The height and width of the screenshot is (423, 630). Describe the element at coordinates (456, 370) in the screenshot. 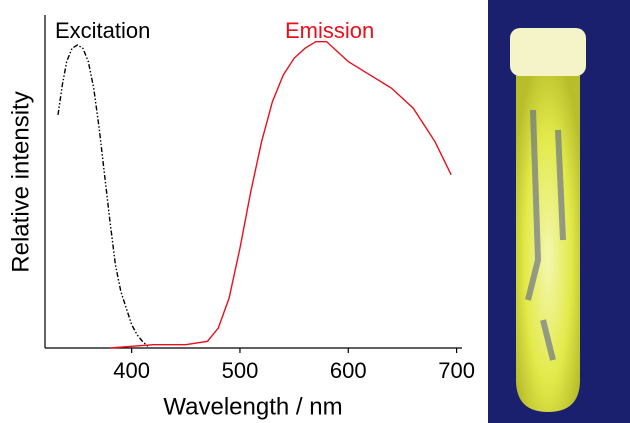

I see `x-tick-label: 700` at that location.